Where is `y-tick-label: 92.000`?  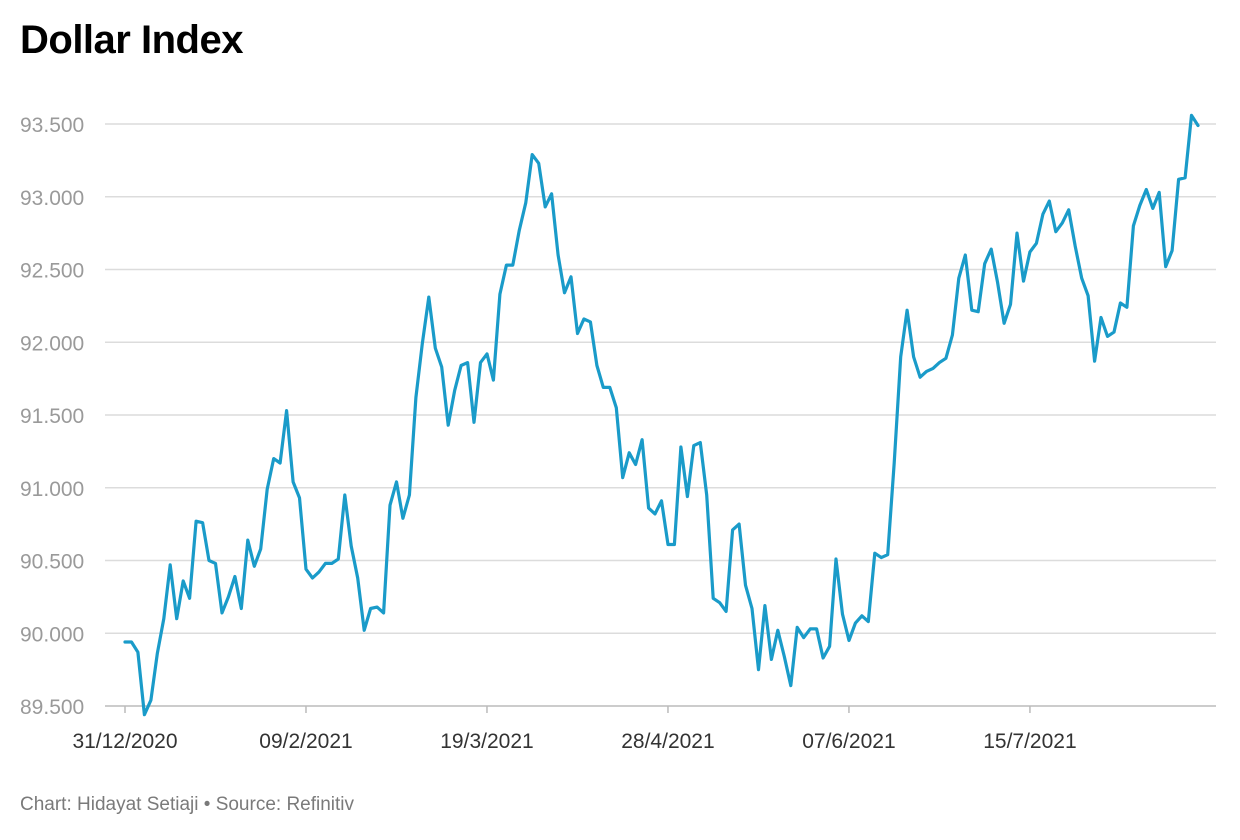
y-tick-label: 92.000 is located at coordinates (52, 343).